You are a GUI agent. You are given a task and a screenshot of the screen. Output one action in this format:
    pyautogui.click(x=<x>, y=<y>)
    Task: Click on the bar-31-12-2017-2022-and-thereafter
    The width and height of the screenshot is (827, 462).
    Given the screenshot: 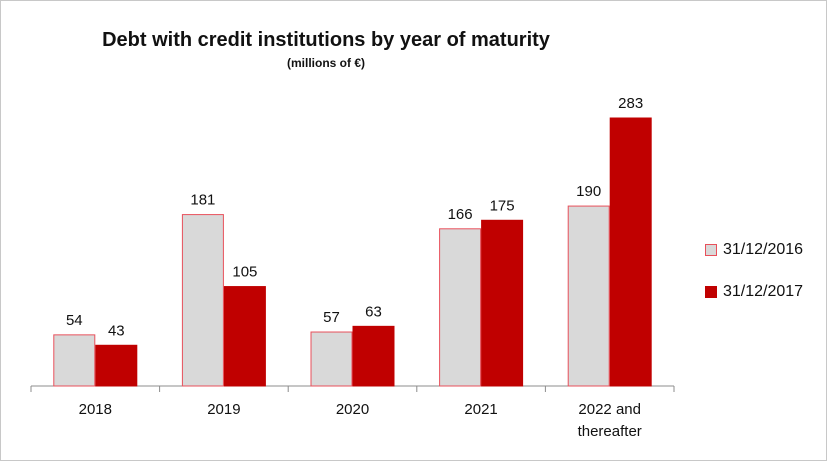 What is the action you would take?
    pyautogui.click(x=630, y=252)
    